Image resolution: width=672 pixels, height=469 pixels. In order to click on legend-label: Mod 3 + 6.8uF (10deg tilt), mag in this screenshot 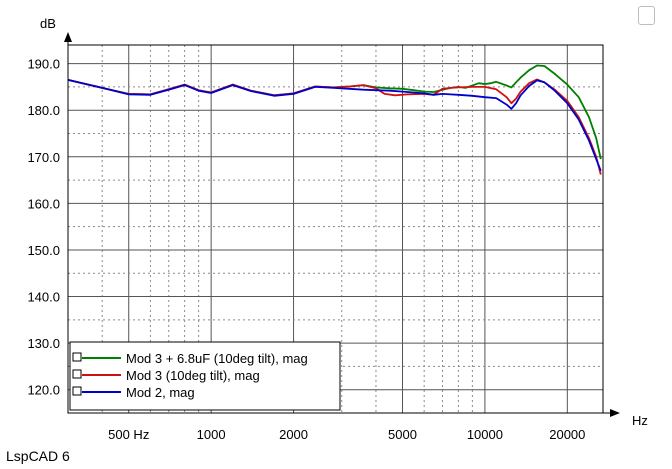, I will do `click(217, 358)`.